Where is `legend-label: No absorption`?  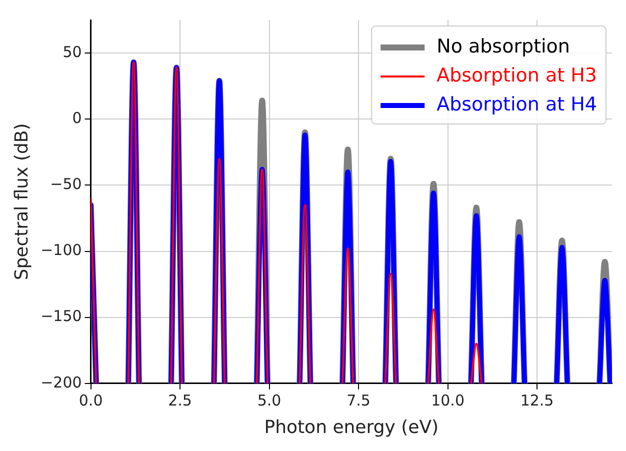 legend-label: No absorption is located at coordinates (503, 46).